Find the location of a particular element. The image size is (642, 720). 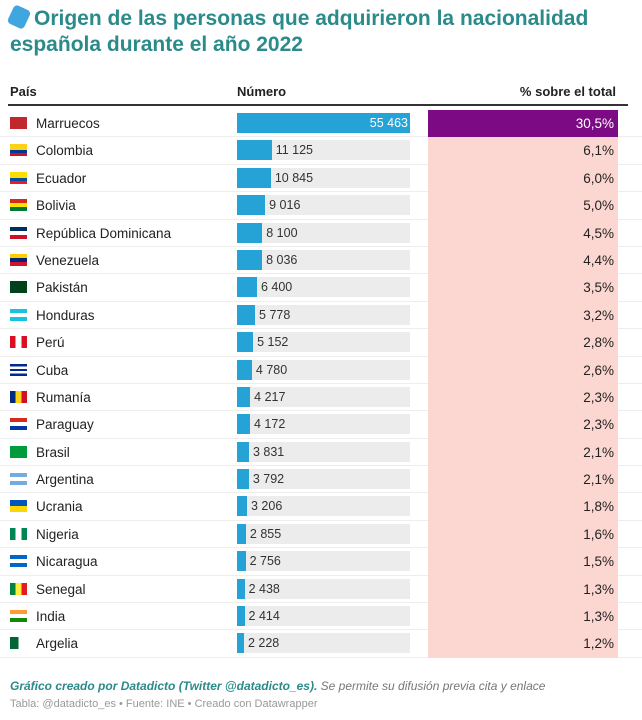

value-label: 5 778 is located at coordinates (275, 314).